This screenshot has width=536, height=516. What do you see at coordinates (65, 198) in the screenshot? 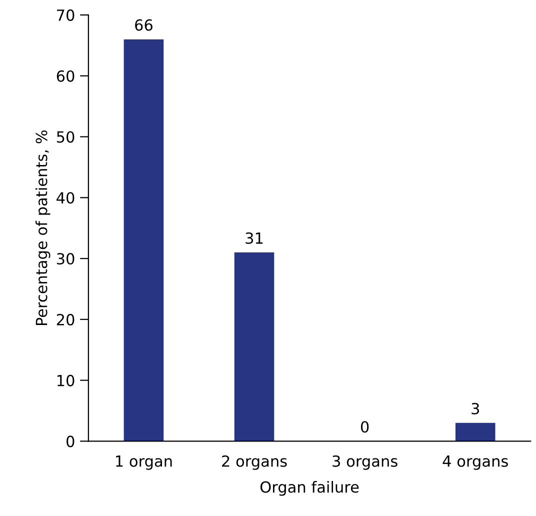
I see `y-tick-label: 40` at bounding box center [65, 198].